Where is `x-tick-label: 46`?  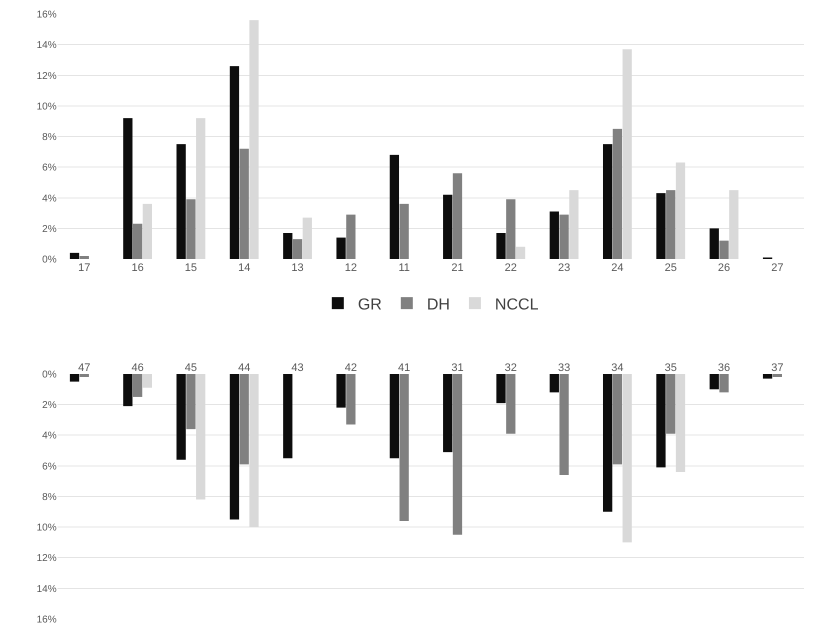 x-tick-label: 46 is located at coordinates (137, 368).